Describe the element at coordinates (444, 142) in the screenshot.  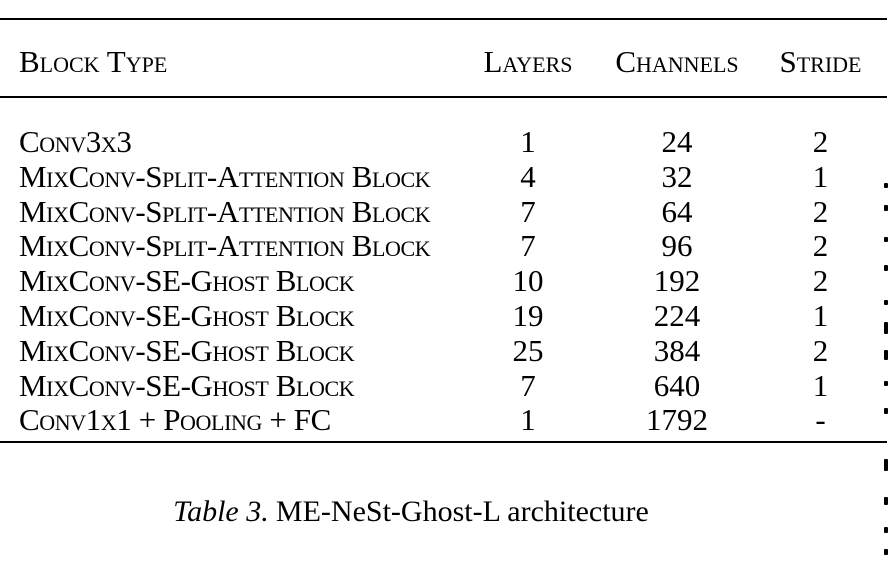
I see `table-row: Conv3x3 1 24 2` at that location.